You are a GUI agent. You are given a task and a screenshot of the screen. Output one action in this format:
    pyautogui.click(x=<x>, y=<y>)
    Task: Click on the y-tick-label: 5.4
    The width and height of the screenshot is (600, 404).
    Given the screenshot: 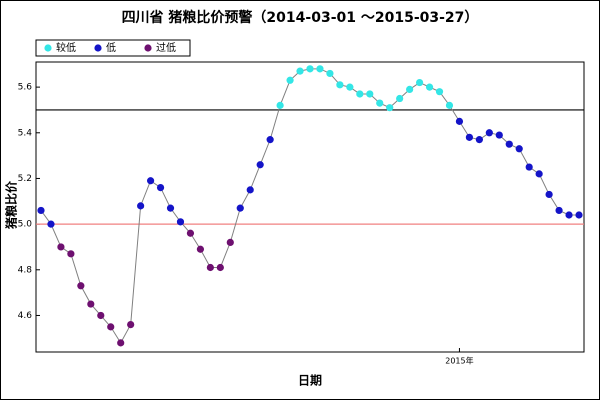 What is the action you would take?
    pyautogui.click(x=25, y=133)
    